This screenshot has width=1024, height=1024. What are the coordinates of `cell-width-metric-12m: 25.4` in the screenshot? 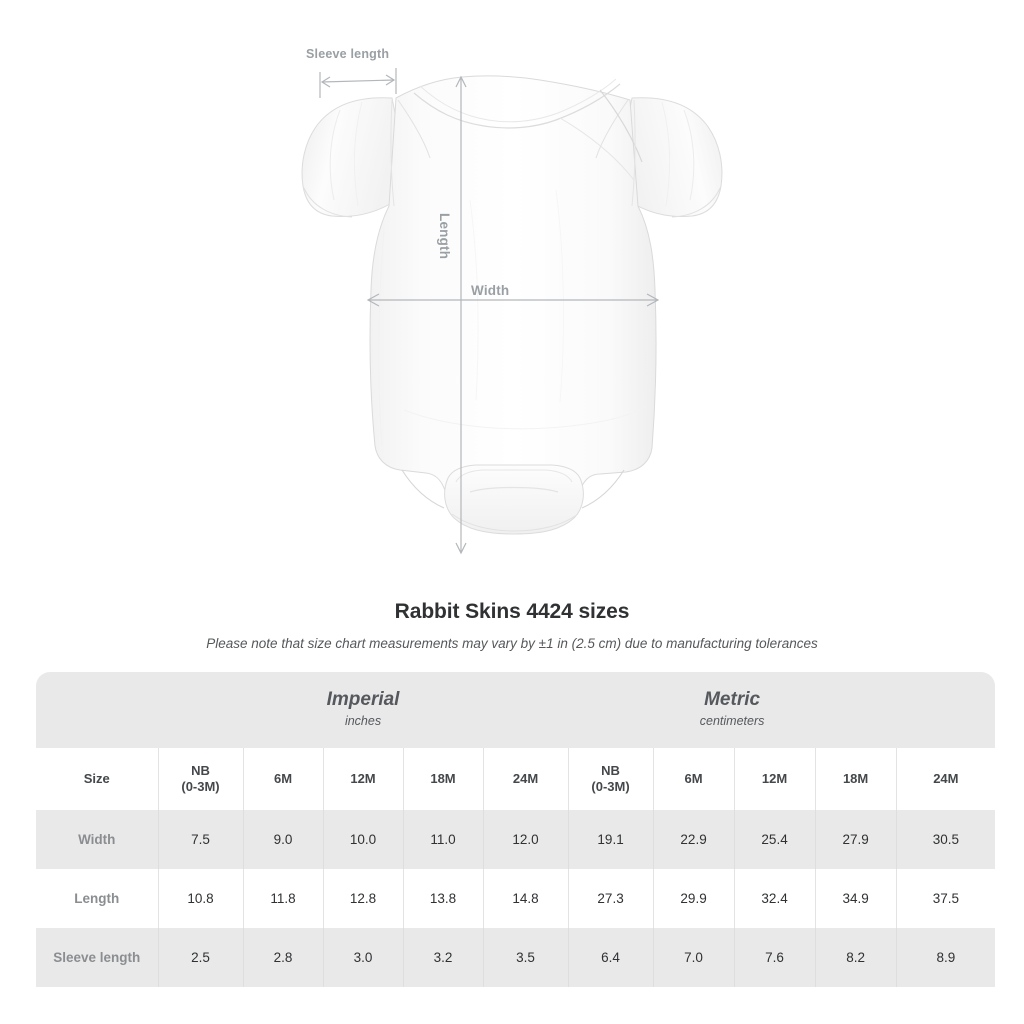 It's located at (775, 839).